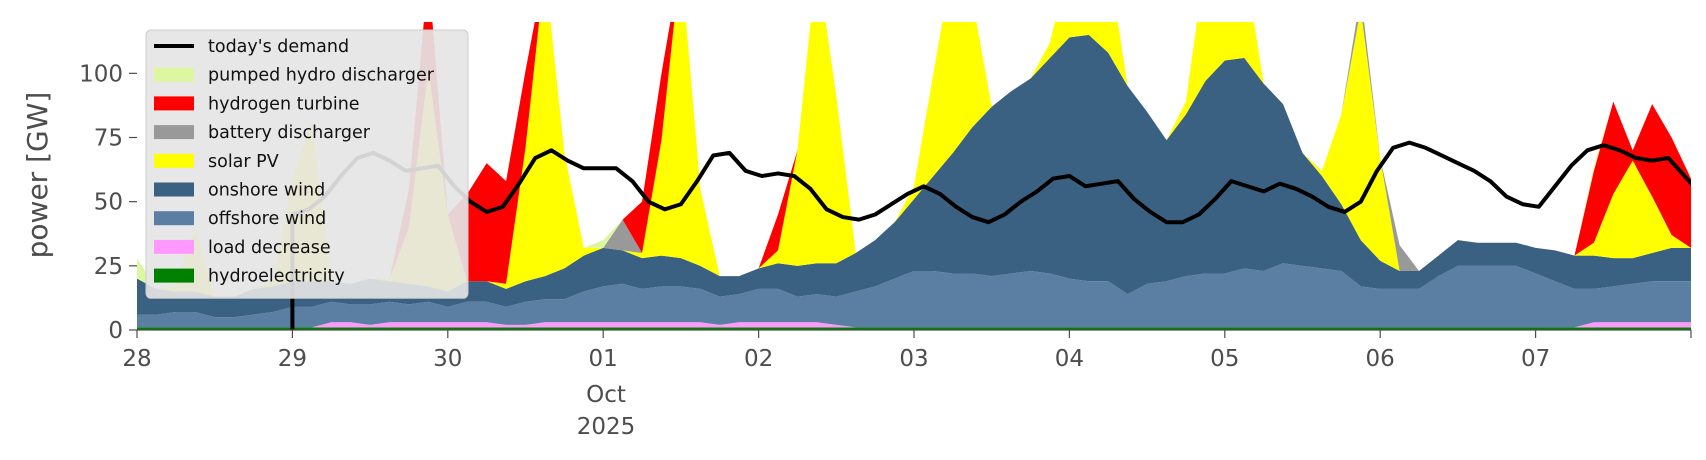 The image size is (1706, 460). Describe the element at coordinates (914, 328) in the screenshot. I see `area-hydroelectricity` at that location.